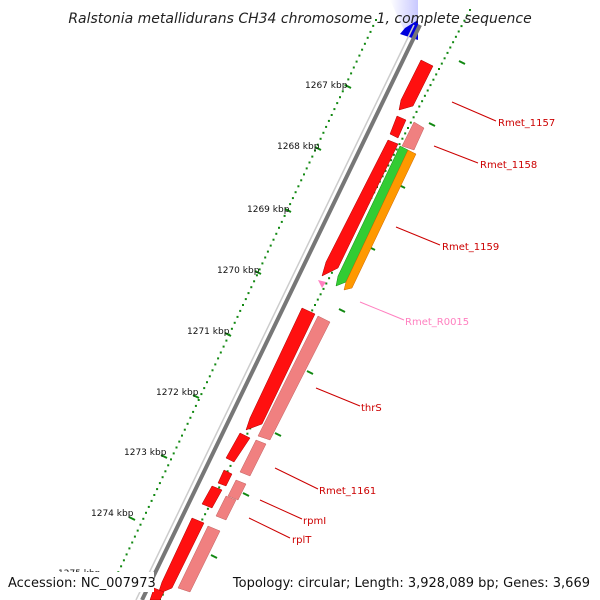 Image resolution: width=600 pixels, height=600 pixels. I want to click on ruler-label-1269: 1269 kbp, so click(268, 210).